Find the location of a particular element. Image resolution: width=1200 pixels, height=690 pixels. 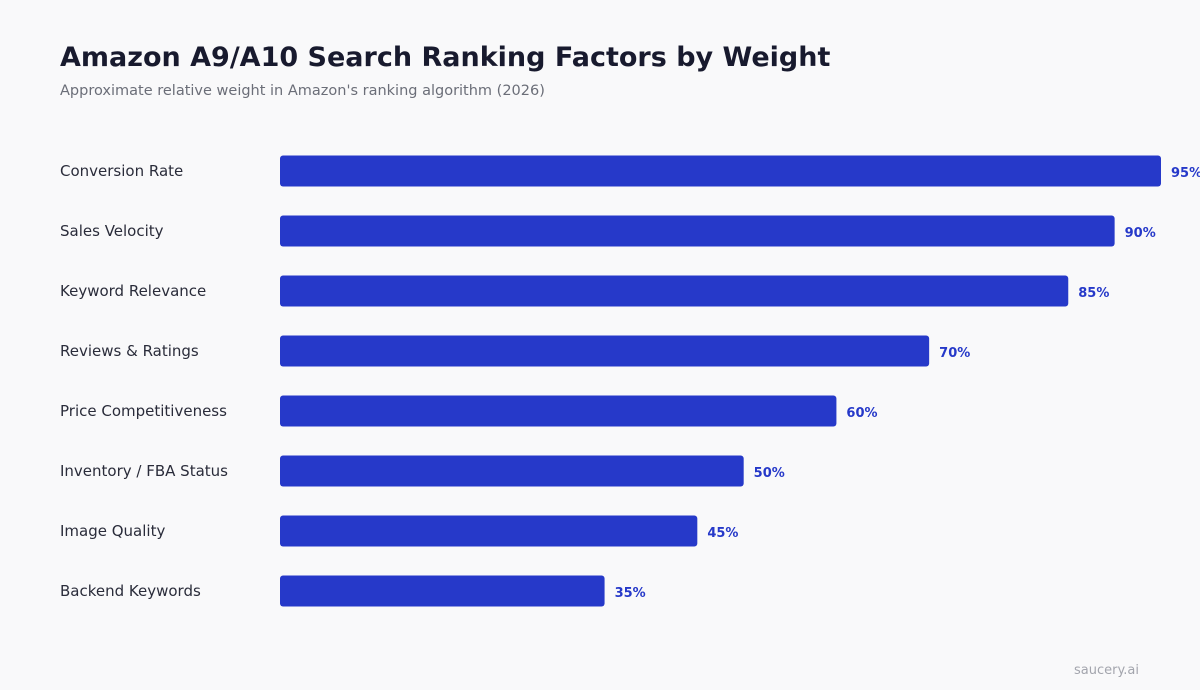

watermark: saucery.ai is located at coordinates (1106, 670).